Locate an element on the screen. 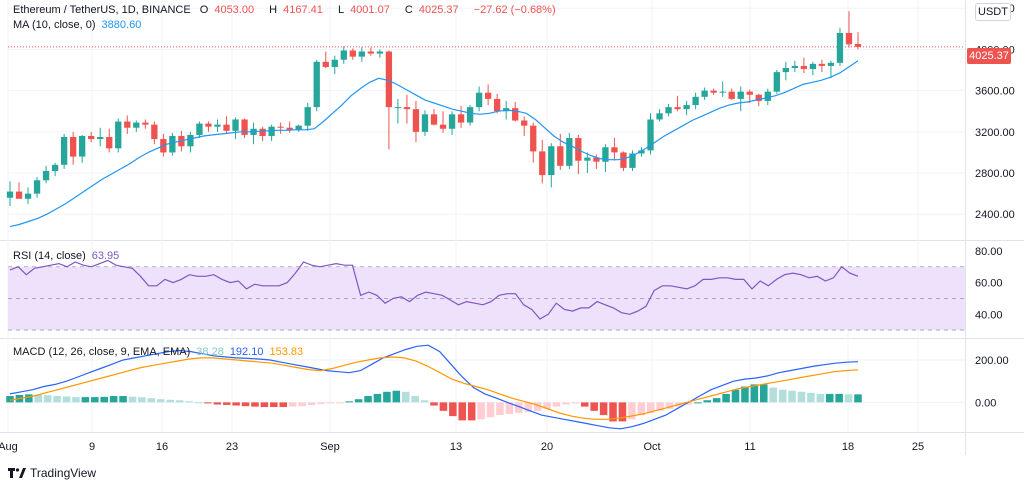  x-tick-label: 11 is located at coordinates (749, 447).